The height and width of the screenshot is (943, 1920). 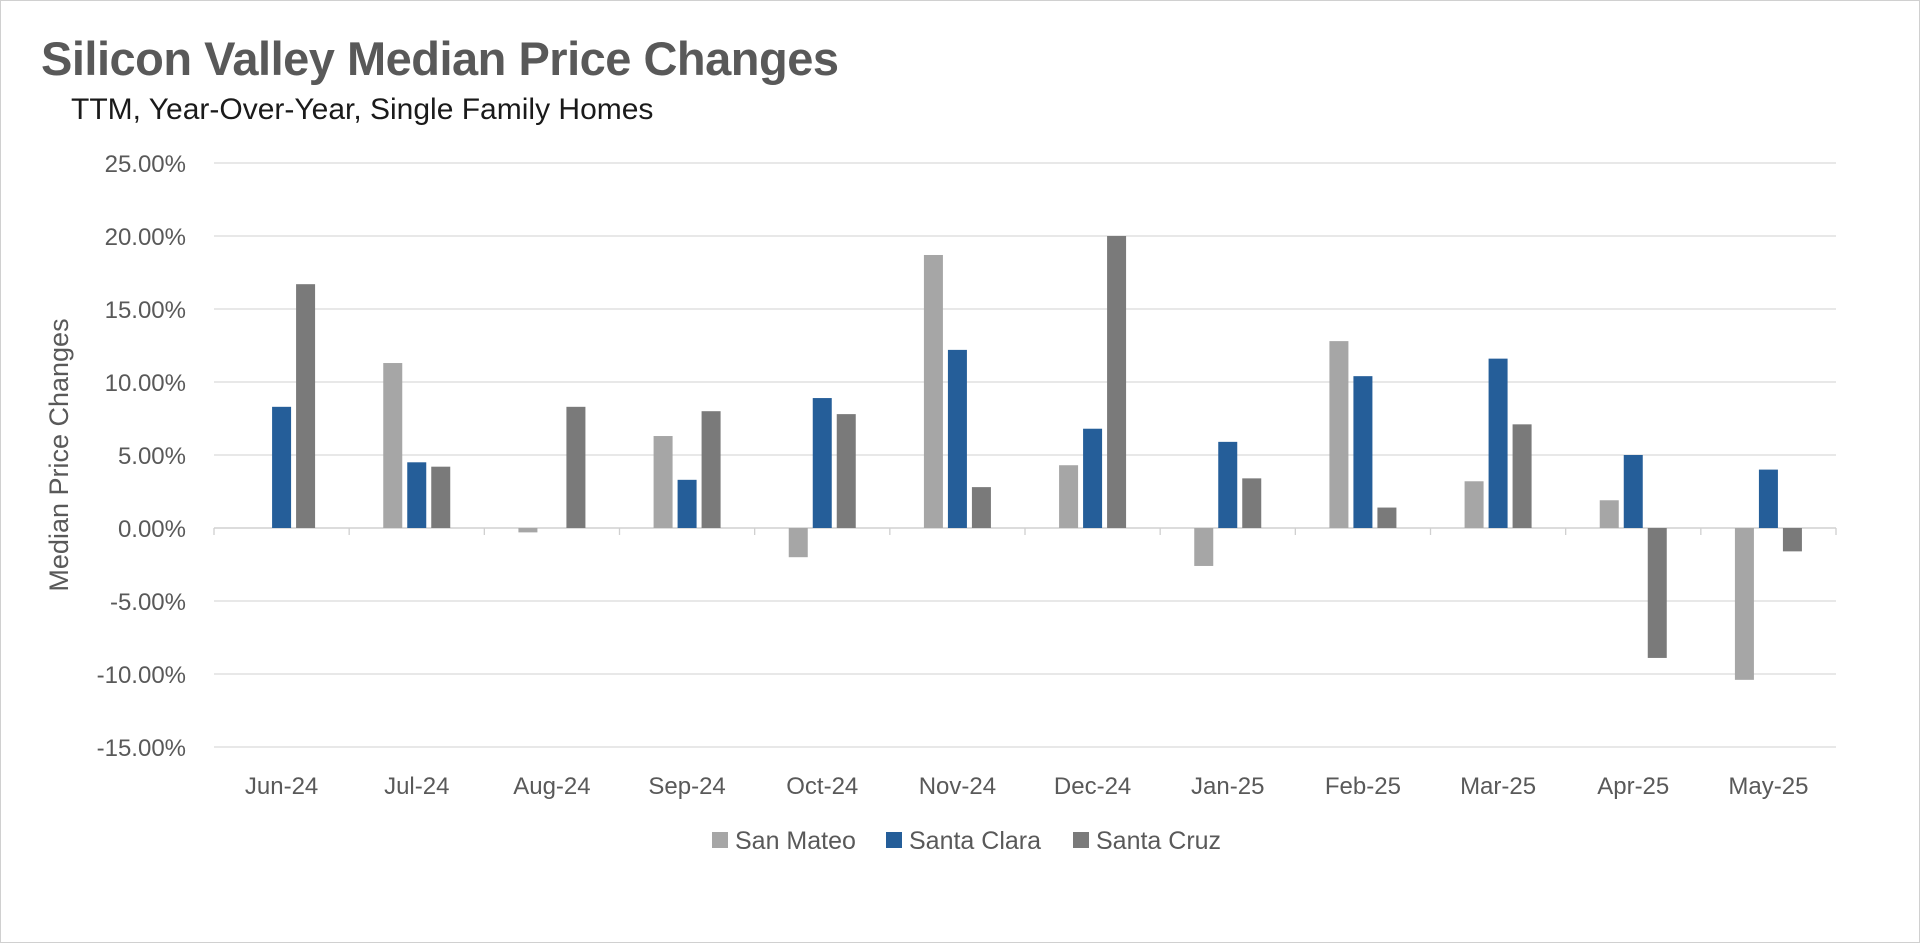 What do you see at coordinates (1092, 786) in the screenshot?
I see `x-tick-label: Dec-24` at bounding box center [1092, 786].